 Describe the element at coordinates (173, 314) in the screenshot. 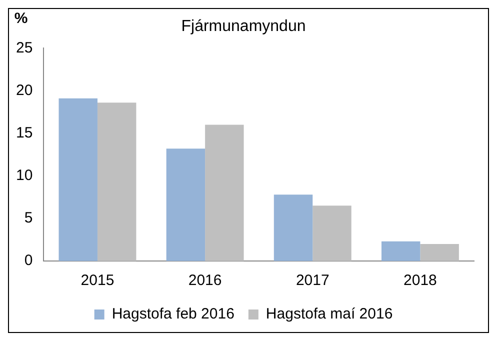

I see `legend-label: Hagstofa feb 2016` at that location.